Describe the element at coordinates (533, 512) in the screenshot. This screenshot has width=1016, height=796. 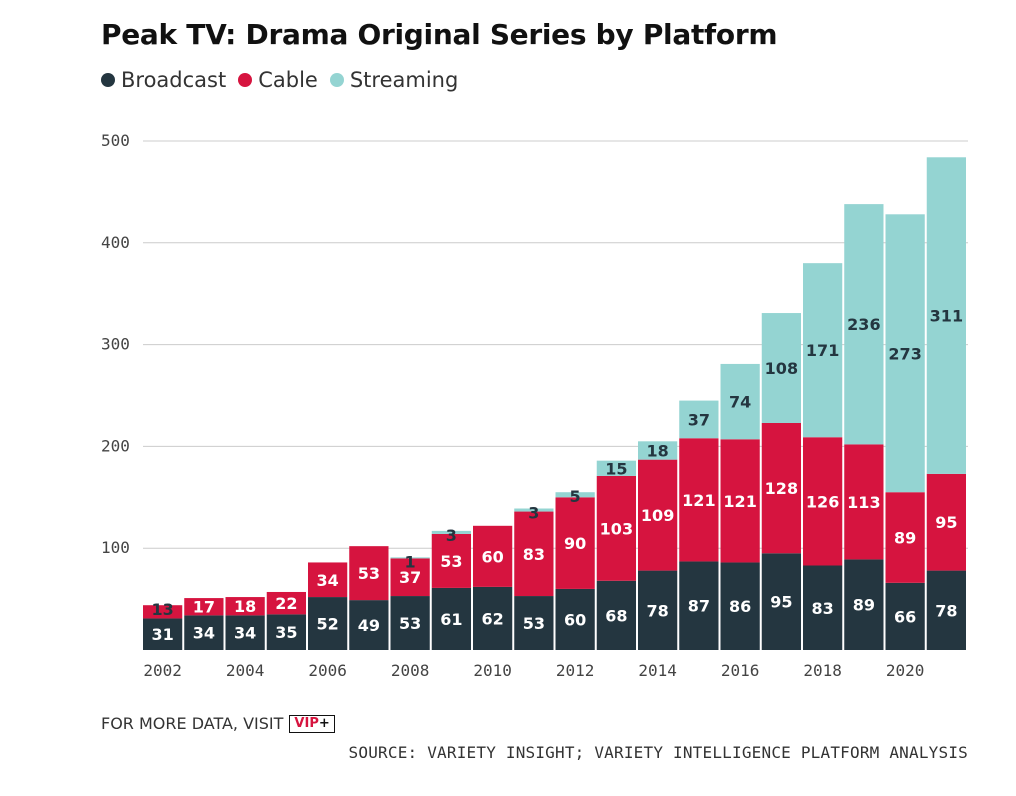
I see `data-label-streaming-2011: 3` at that location.